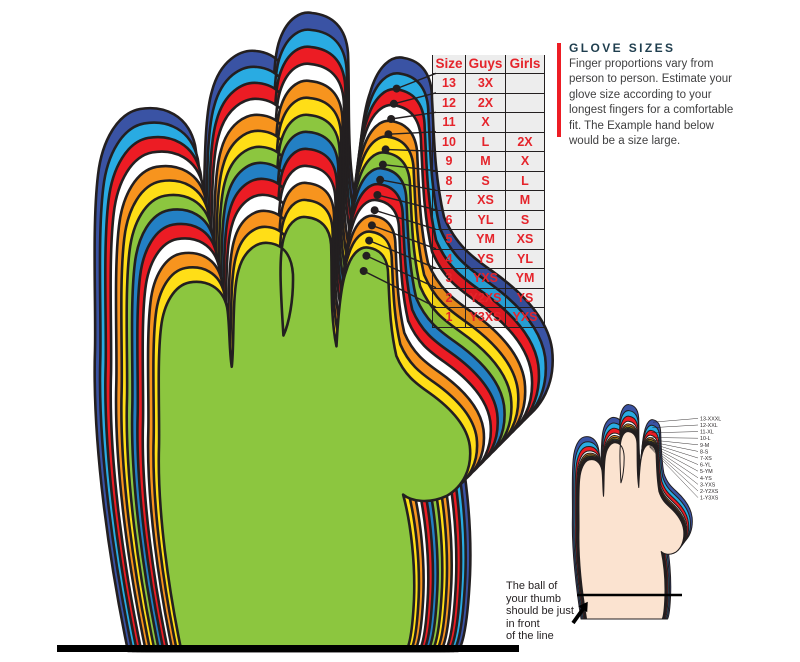  I want to click on example-label-2: 2-Y2XS, so click(709, 492).